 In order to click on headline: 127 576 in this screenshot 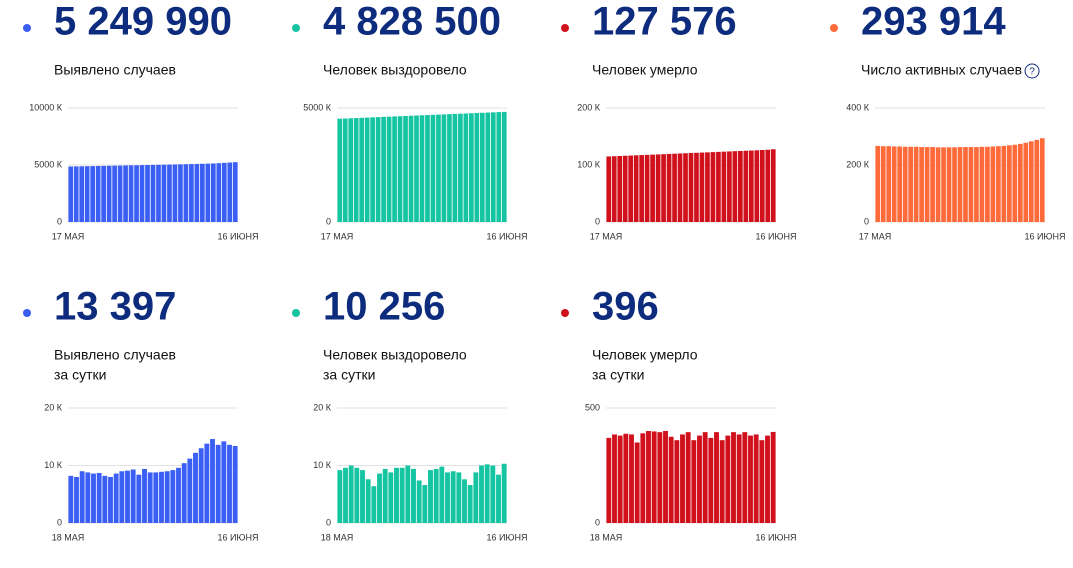, I will do `click(664, 22)`.